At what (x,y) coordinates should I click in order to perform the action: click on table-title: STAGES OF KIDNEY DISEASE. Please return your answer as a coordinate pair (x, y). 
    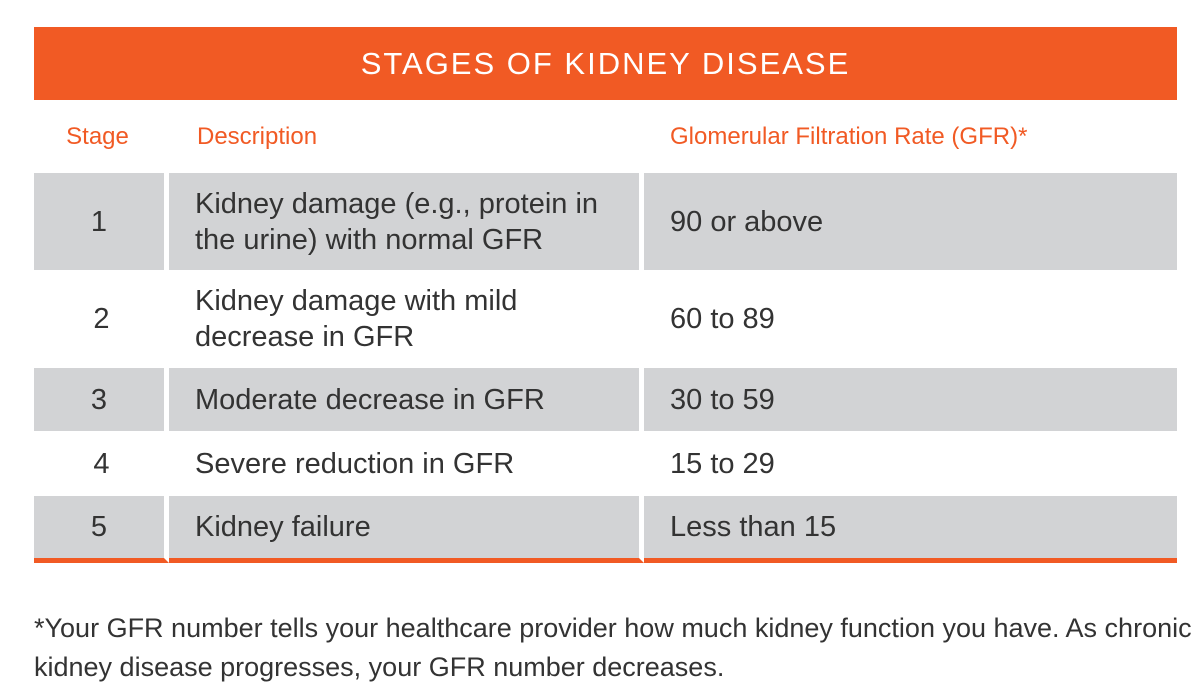
    Looking at the image, I should click on (605, 63).